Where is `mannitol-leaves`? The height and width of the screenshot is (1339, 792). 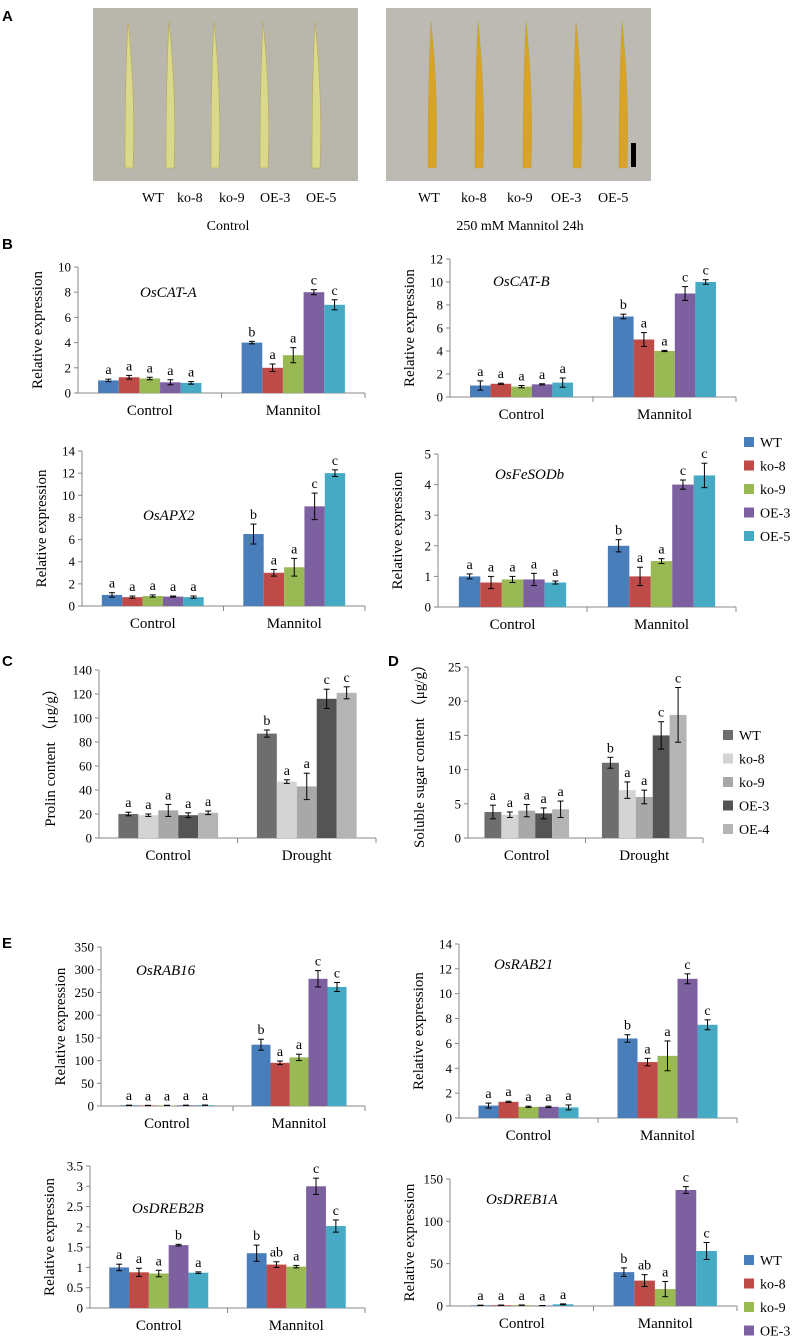 mannitol-leaves is located at coordinates (527, 95).